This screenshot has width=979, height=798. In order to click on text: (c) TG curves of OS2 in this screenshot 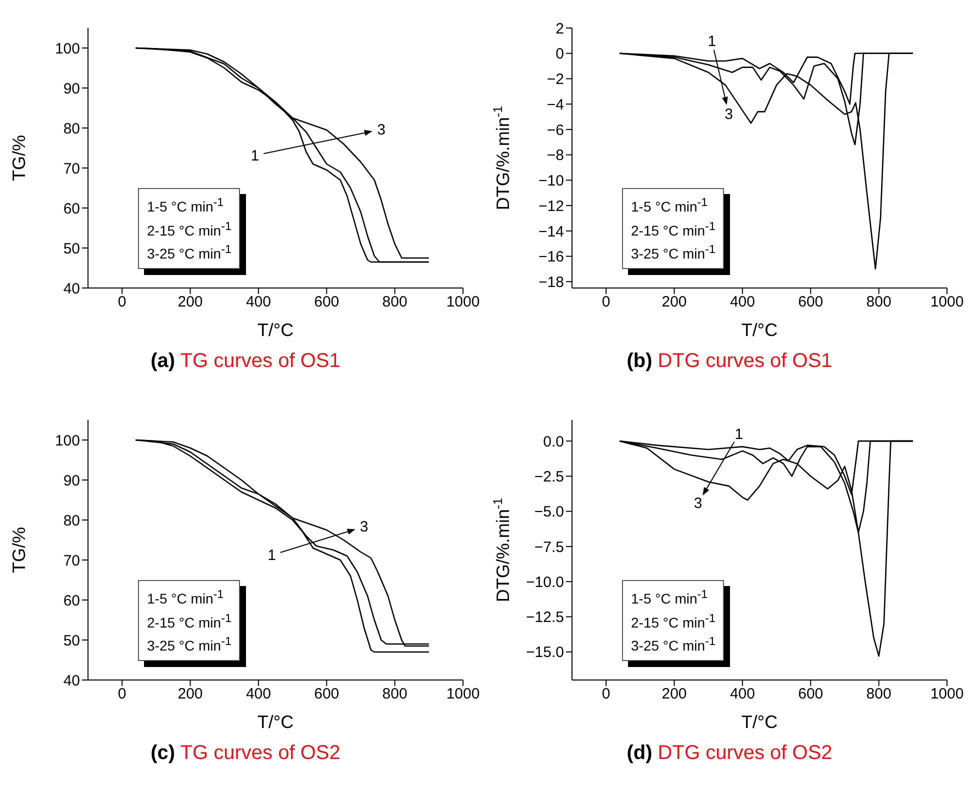, I will do `click(245, 753)`.